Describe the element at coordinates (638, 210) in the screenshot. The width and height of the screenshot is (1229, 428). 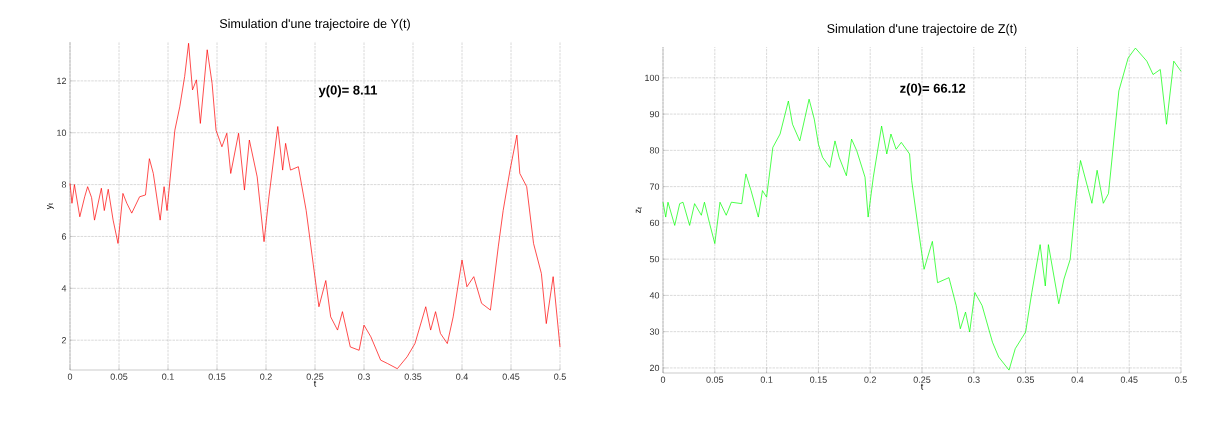
I see `y-axis-title: z$_{t}$` at that location.